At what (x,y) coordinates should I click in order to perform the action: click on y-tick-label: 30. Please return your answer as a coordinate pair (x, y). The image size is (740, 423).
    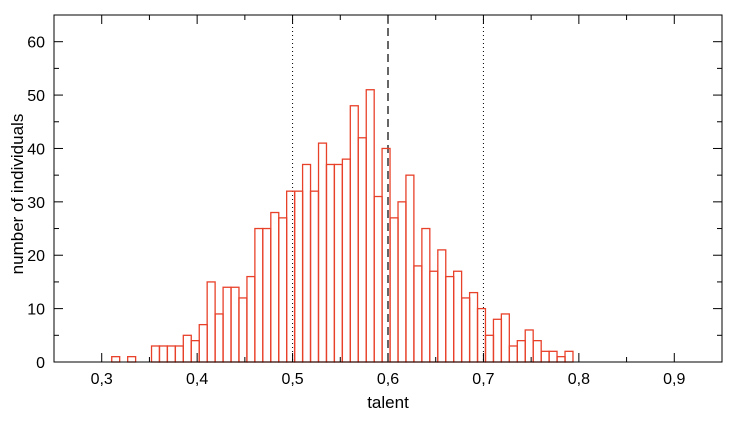
    Looking at the image, I should click on (36, 203).